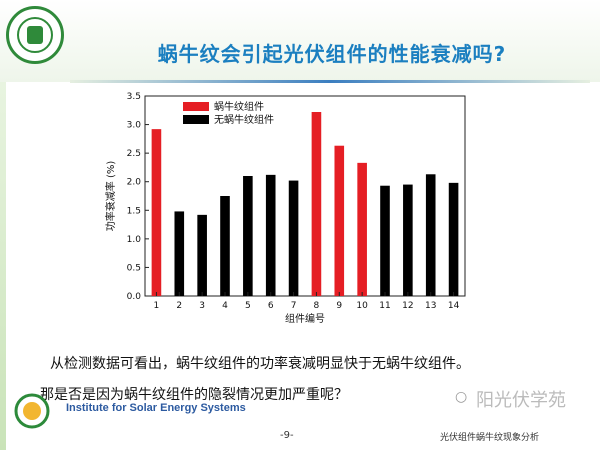 This screenshot has width=600, height=450. Describe the element at coordinates (156, 408) in the screenshot. I see `ises-label: Institute for Solar Energy Systems` at that location.